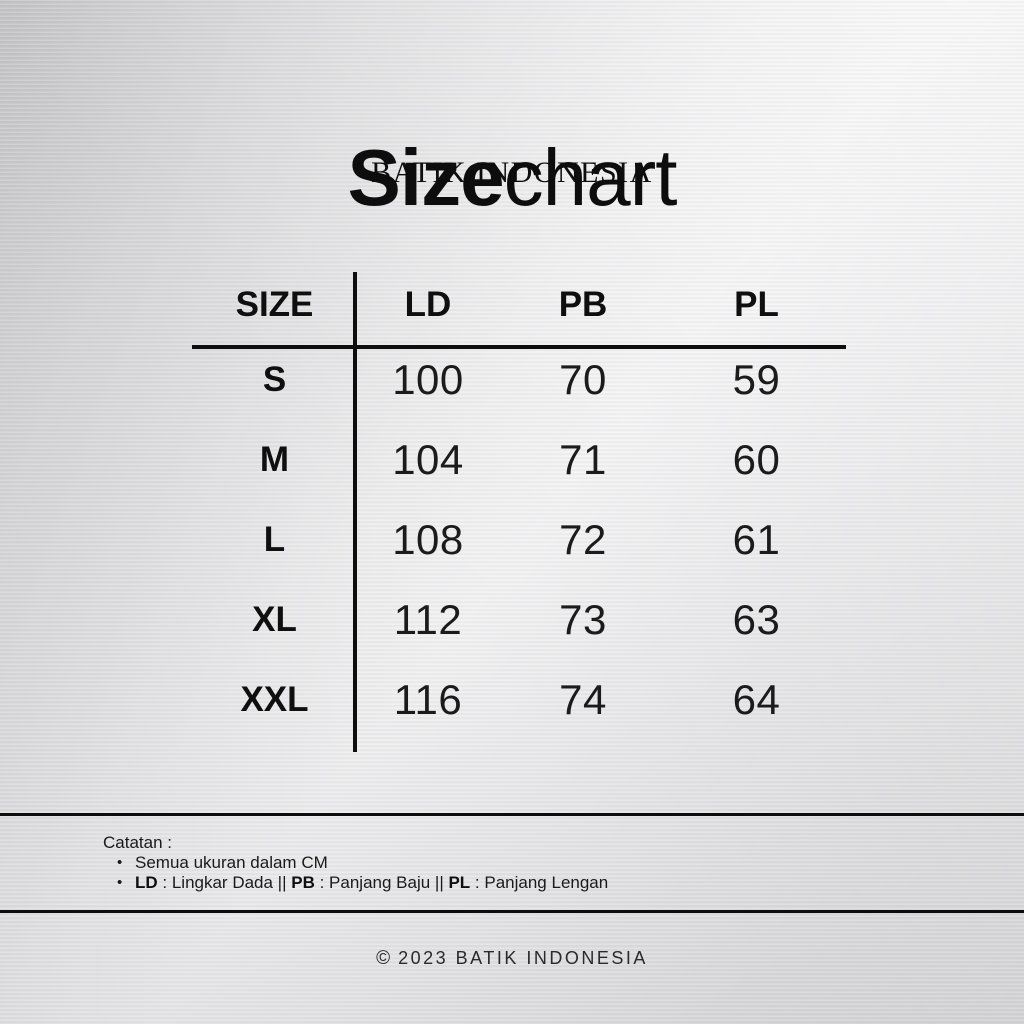 This screenshot has width=1024, height=1024. I want to click on column-header-pb: PB, so click(583, 304).